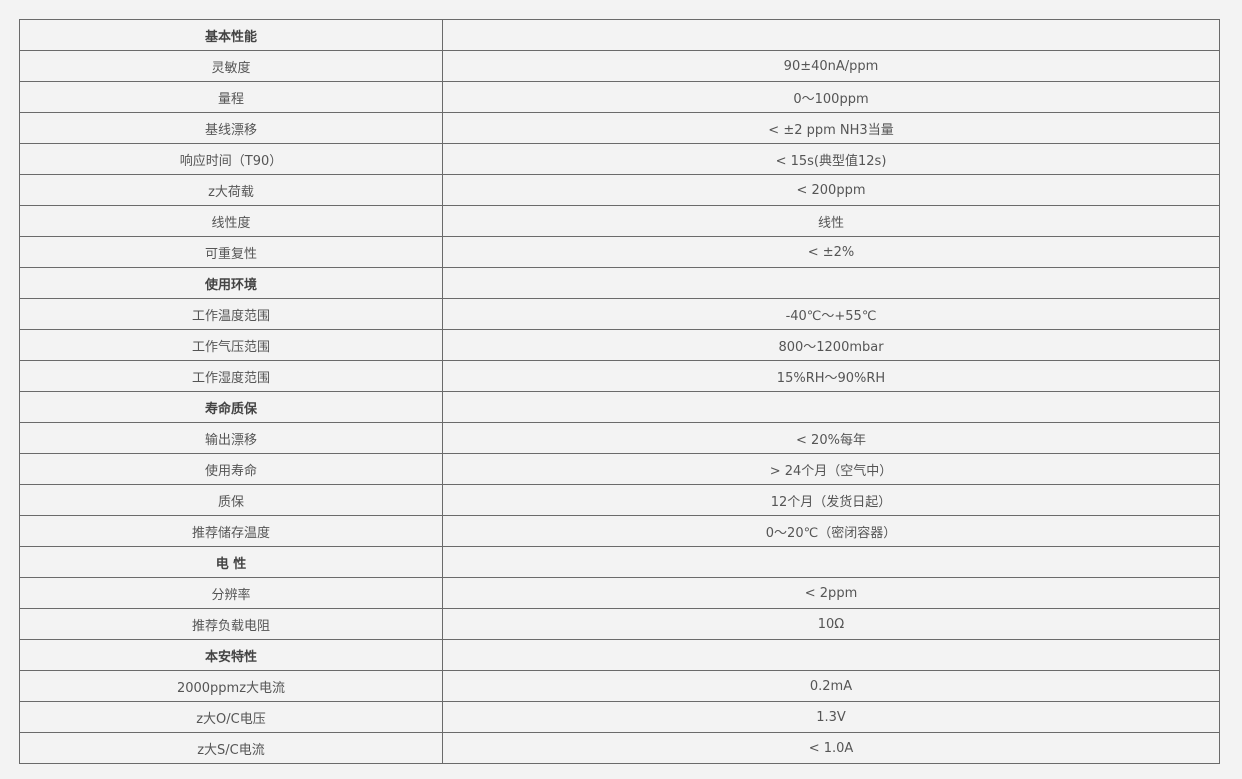  Describe the element at coordinates (231, 376) in the screenshot. I see `spec-label: 工作湿度范围` at that location.